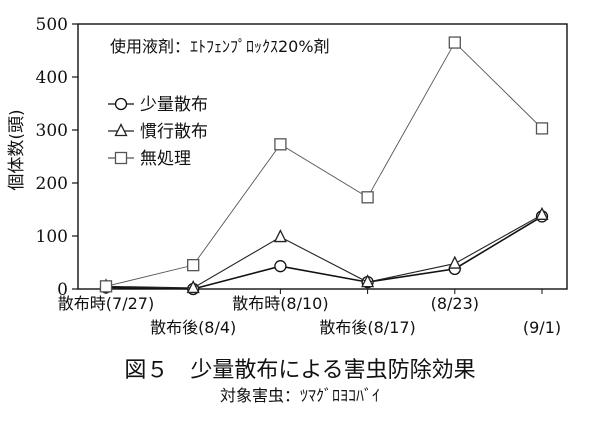 The width and height of the screenshot is (600, 426). What do you see at coordinates (455, 303) in the screenshot?
I see `x-tick-label: (8/23)` at bounding box center [455, 303].